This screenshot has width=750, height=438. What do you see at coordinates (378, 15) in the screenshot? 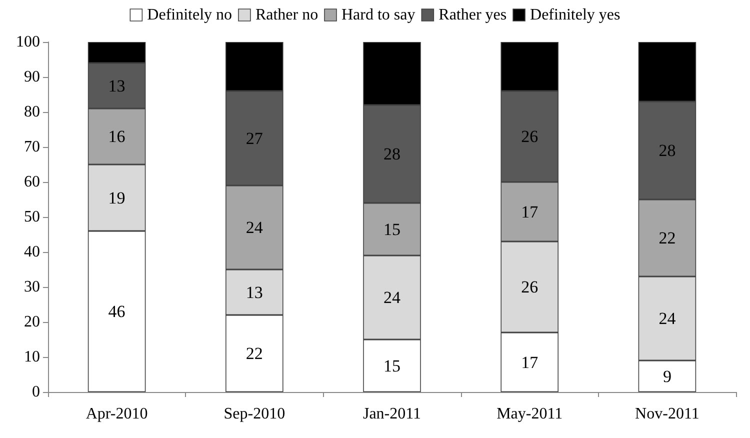
I see `legend-label: Hard to say` at bounding box center [378, 15].